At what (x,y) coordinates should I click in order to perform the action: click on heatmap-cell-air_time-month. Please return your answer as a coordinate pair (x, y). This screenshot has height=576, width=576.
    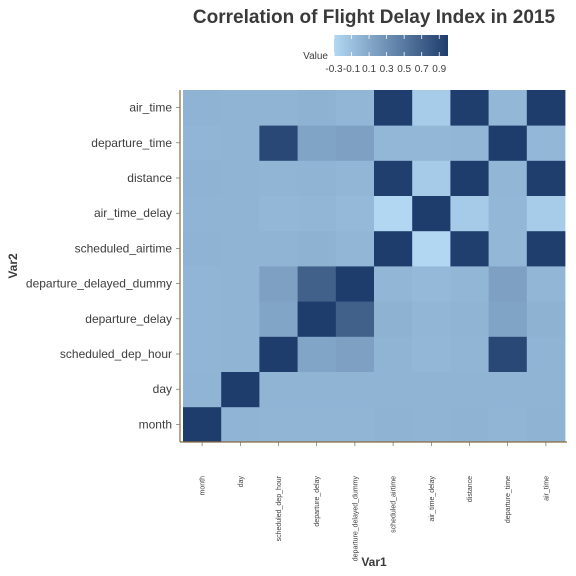
    Looking at the image, I should click on (546, 424).